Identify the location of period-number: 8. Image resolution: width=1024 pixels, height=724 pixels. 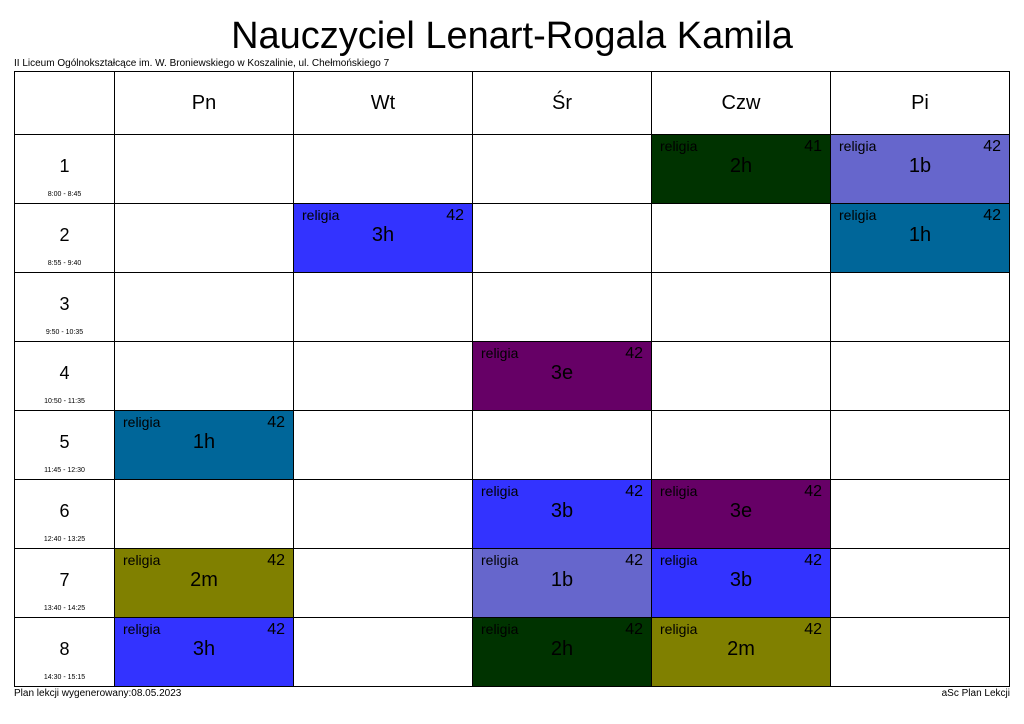
(64, 649).